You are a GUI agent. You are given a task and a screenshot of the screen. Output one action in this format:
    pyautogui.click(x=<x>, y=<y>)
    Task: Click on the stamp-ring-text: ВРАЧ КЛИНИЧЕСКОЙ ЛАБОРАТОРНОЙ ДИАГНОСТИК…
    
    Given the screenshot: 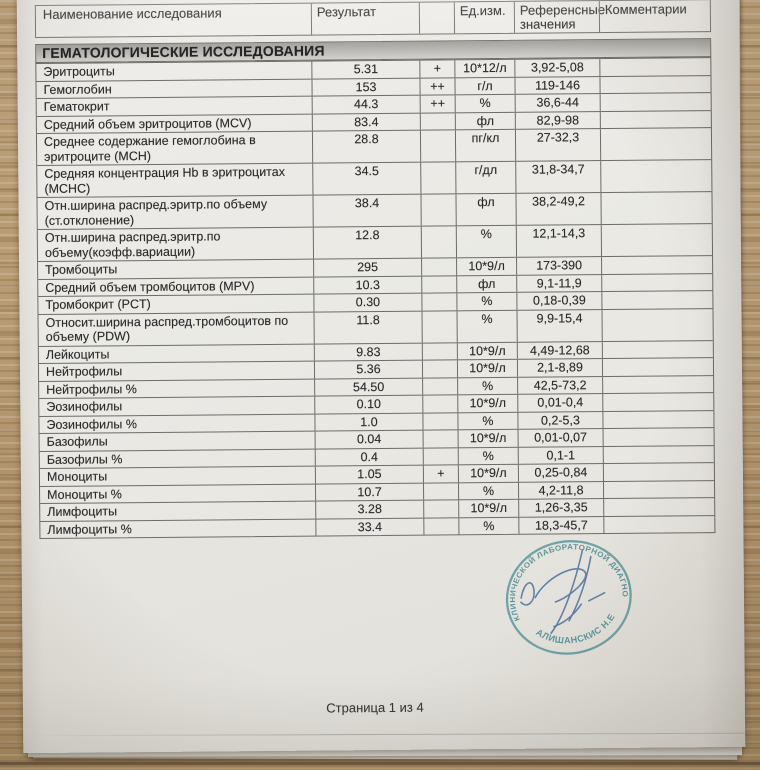 What is the action you would take?
    pyautogui.click(x=557, y=573)
    